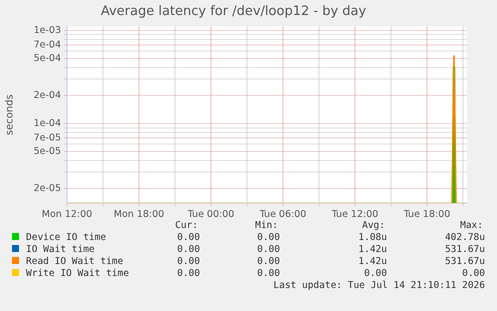 Image resolution: width=497 pixels, height=311 pixels. What do you see at coordinates (47, 30) in the screenshot?
I see `y-tick-label: 1e-03` at bounding box center [47, 30].